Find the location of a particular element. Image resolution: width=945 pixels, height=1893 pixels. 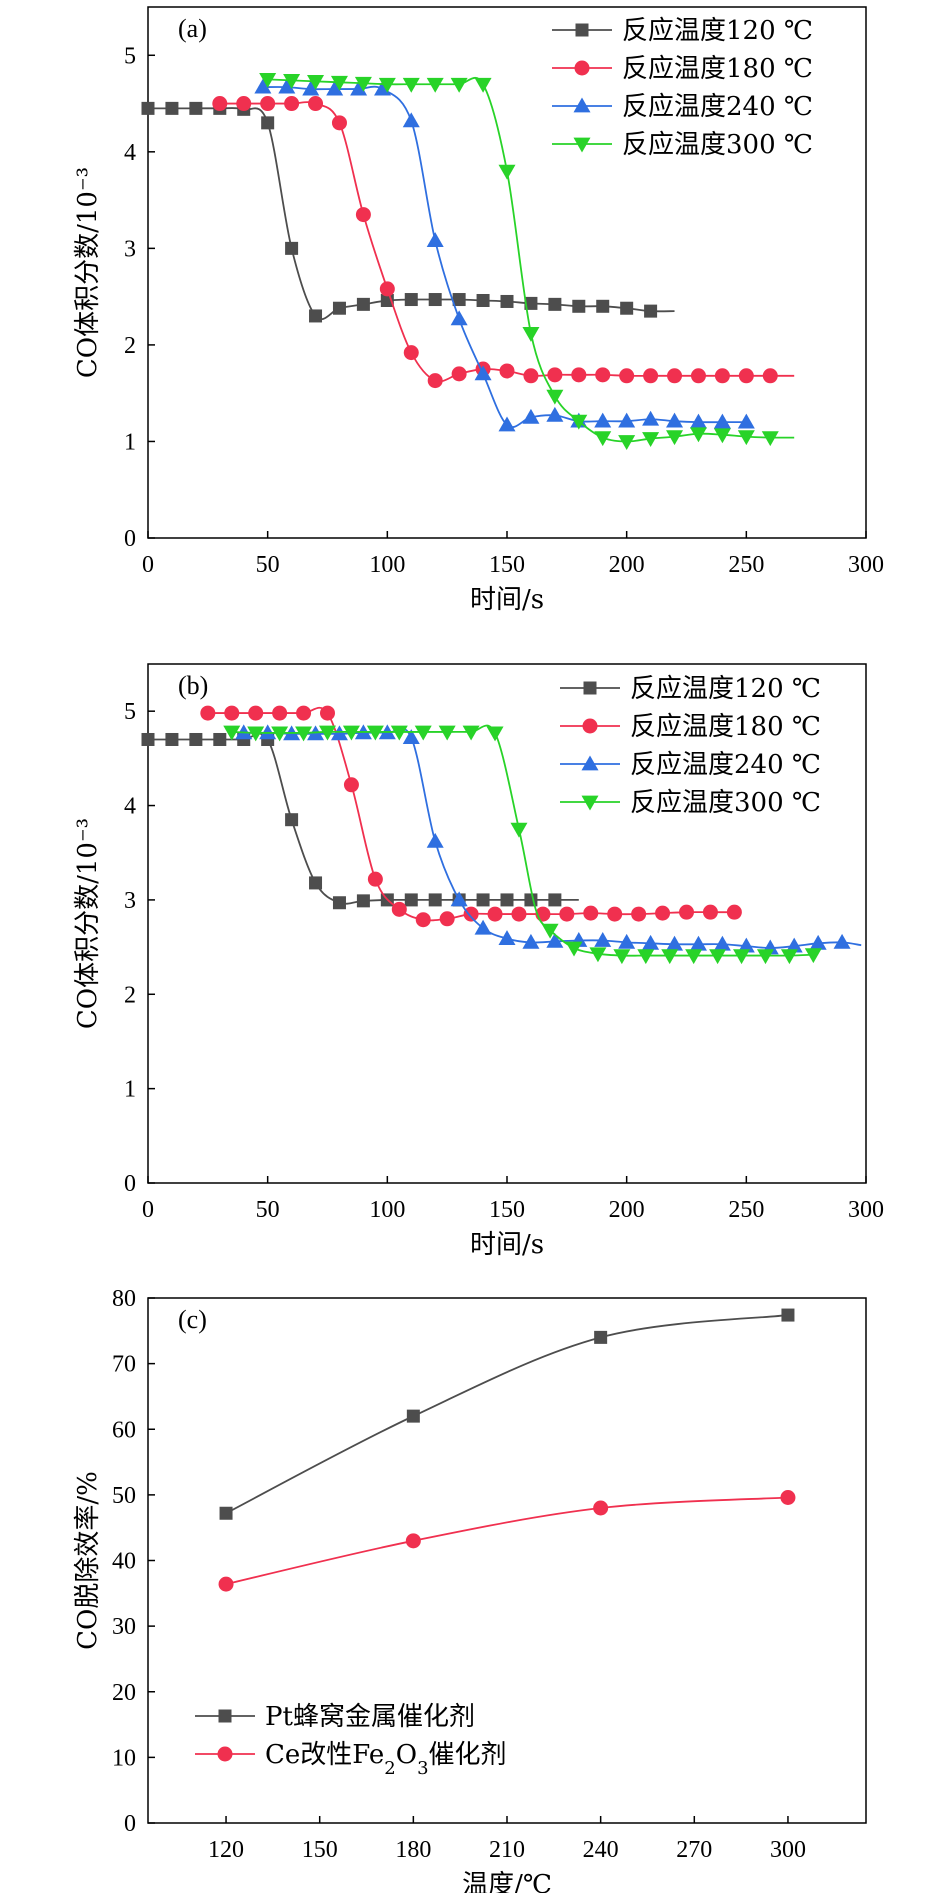

legend-label: 反应温度120 ℃ is located at coordinates (725, 689).